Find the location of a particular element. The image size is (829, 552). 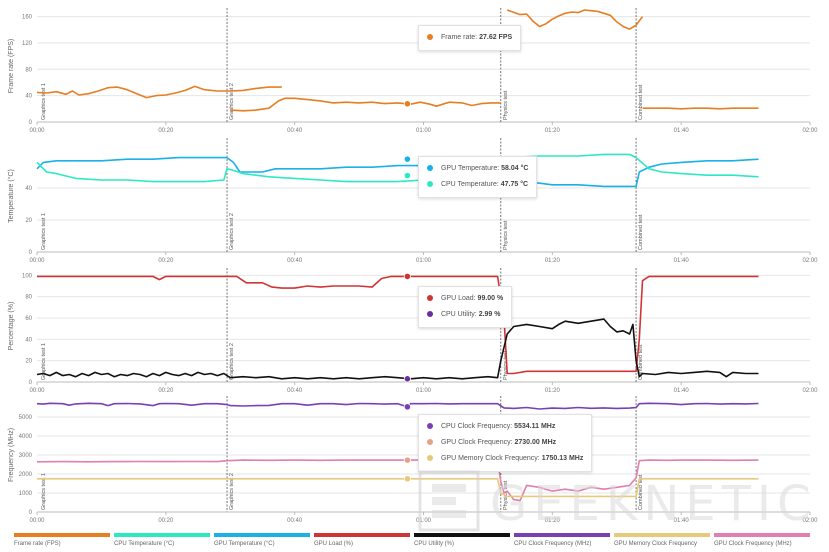

y-axis-label: Frequency (MHz) is located at coordinates (11, 455).